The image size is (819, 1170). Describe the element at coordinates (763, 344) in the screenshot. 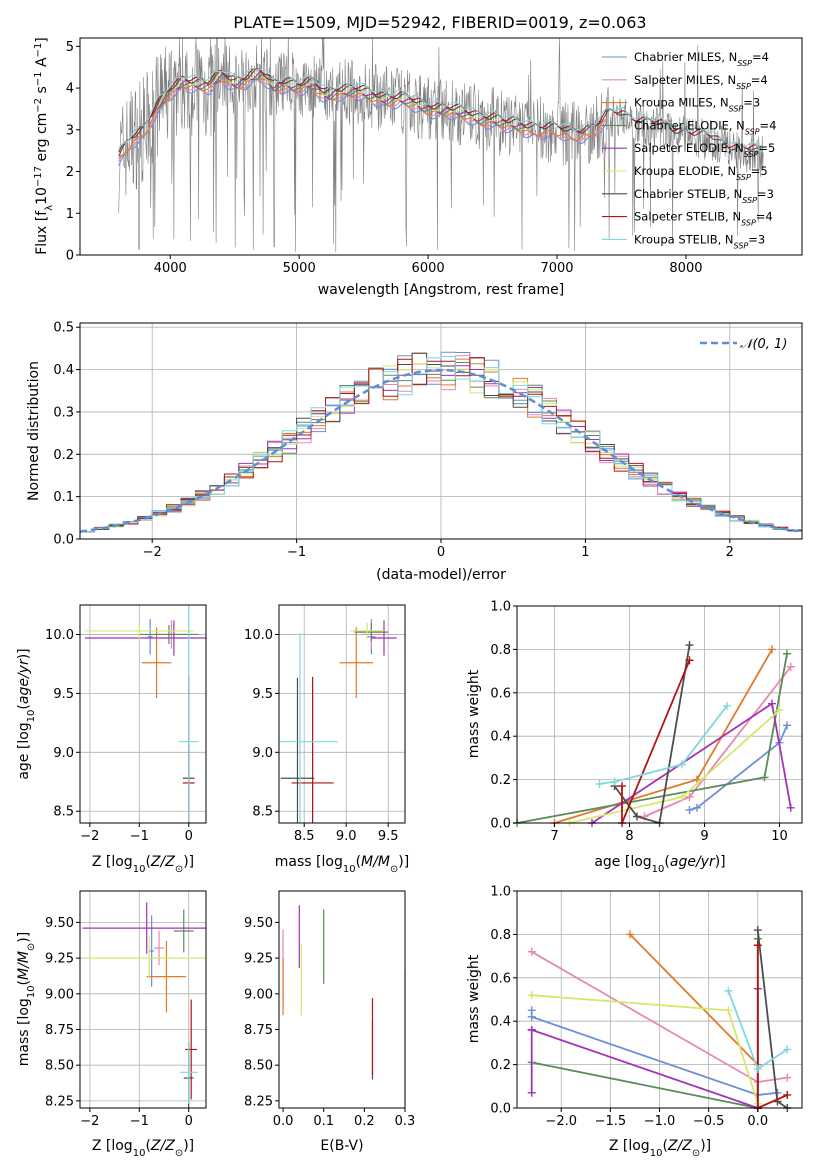

I see `normal-legend-label: 𝒩(0, 1)` at that location.